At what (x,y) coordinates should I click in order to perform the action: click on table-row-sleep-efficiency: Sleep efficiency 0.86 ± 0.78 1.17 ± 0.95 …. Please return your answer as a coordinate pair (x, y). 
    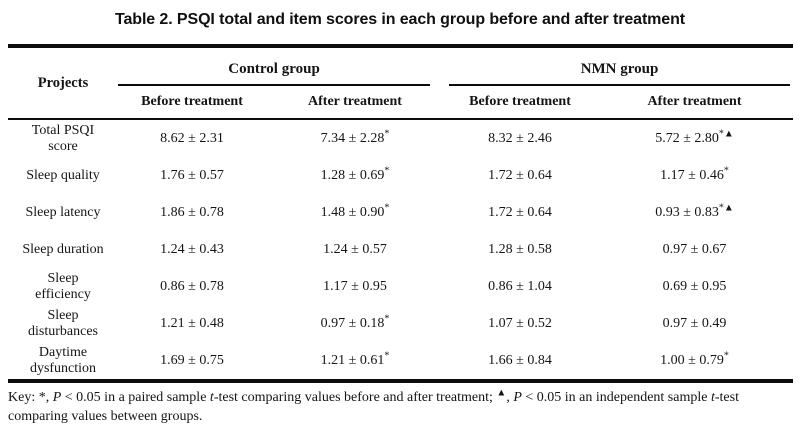
    Looking at the image, I should click on (400, 286).